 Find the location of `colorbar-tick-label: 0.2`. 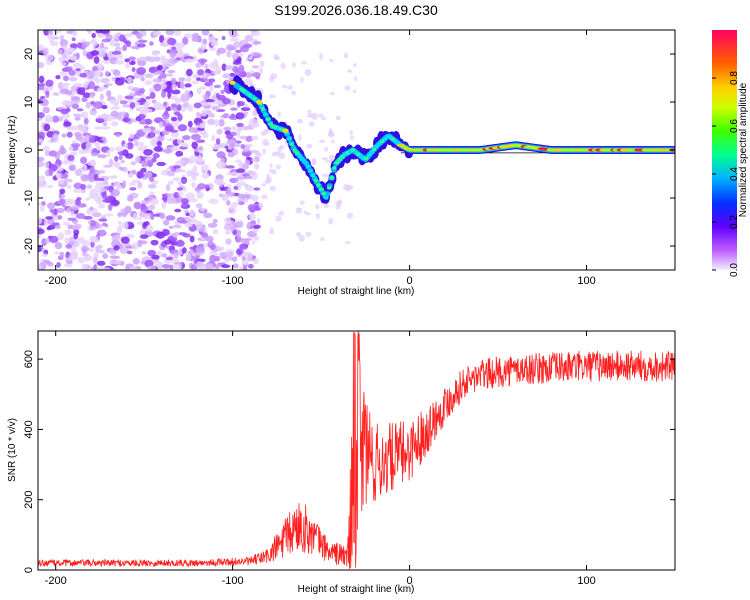

colorbar-tick-label: 0.2 is located at coordinates (734, 222).